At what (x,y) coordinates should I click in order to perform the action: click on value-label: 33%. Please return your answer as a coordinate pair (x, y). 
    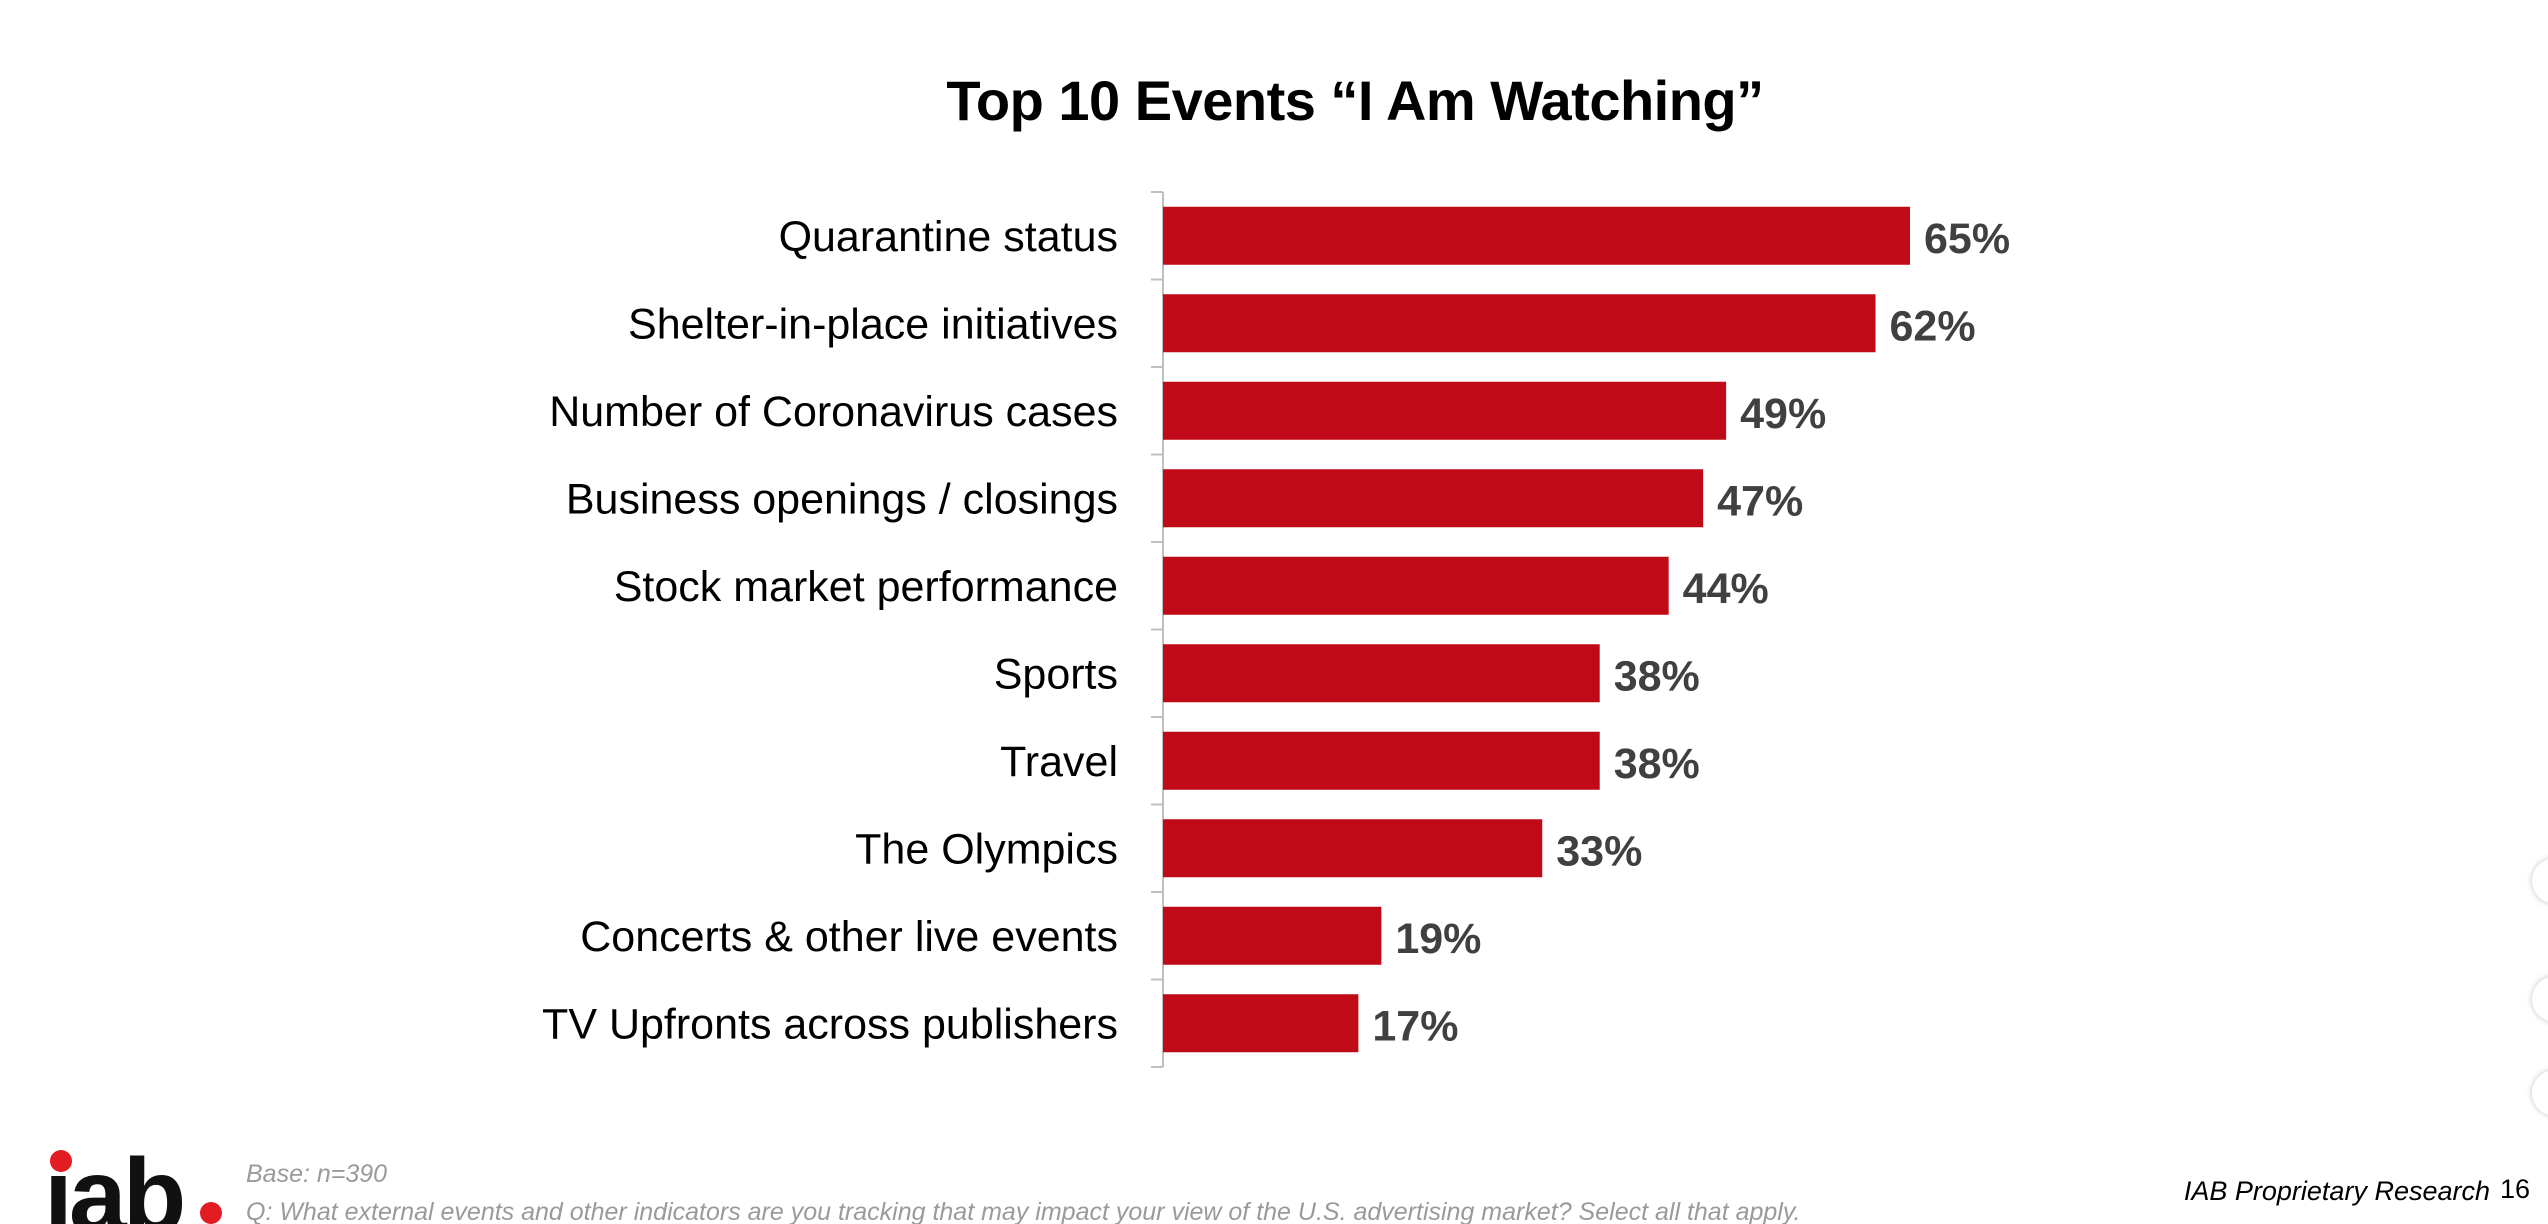
    Looking at the image, I should click on (1599, 851).